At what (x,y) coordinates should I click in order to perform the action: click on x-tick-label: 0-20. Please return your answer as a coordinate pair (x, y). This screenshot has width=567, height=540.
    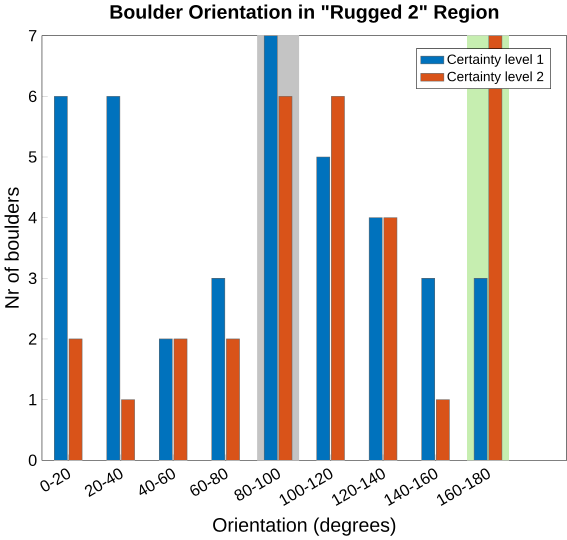
    Looking at the image, I should click on (55, 480).